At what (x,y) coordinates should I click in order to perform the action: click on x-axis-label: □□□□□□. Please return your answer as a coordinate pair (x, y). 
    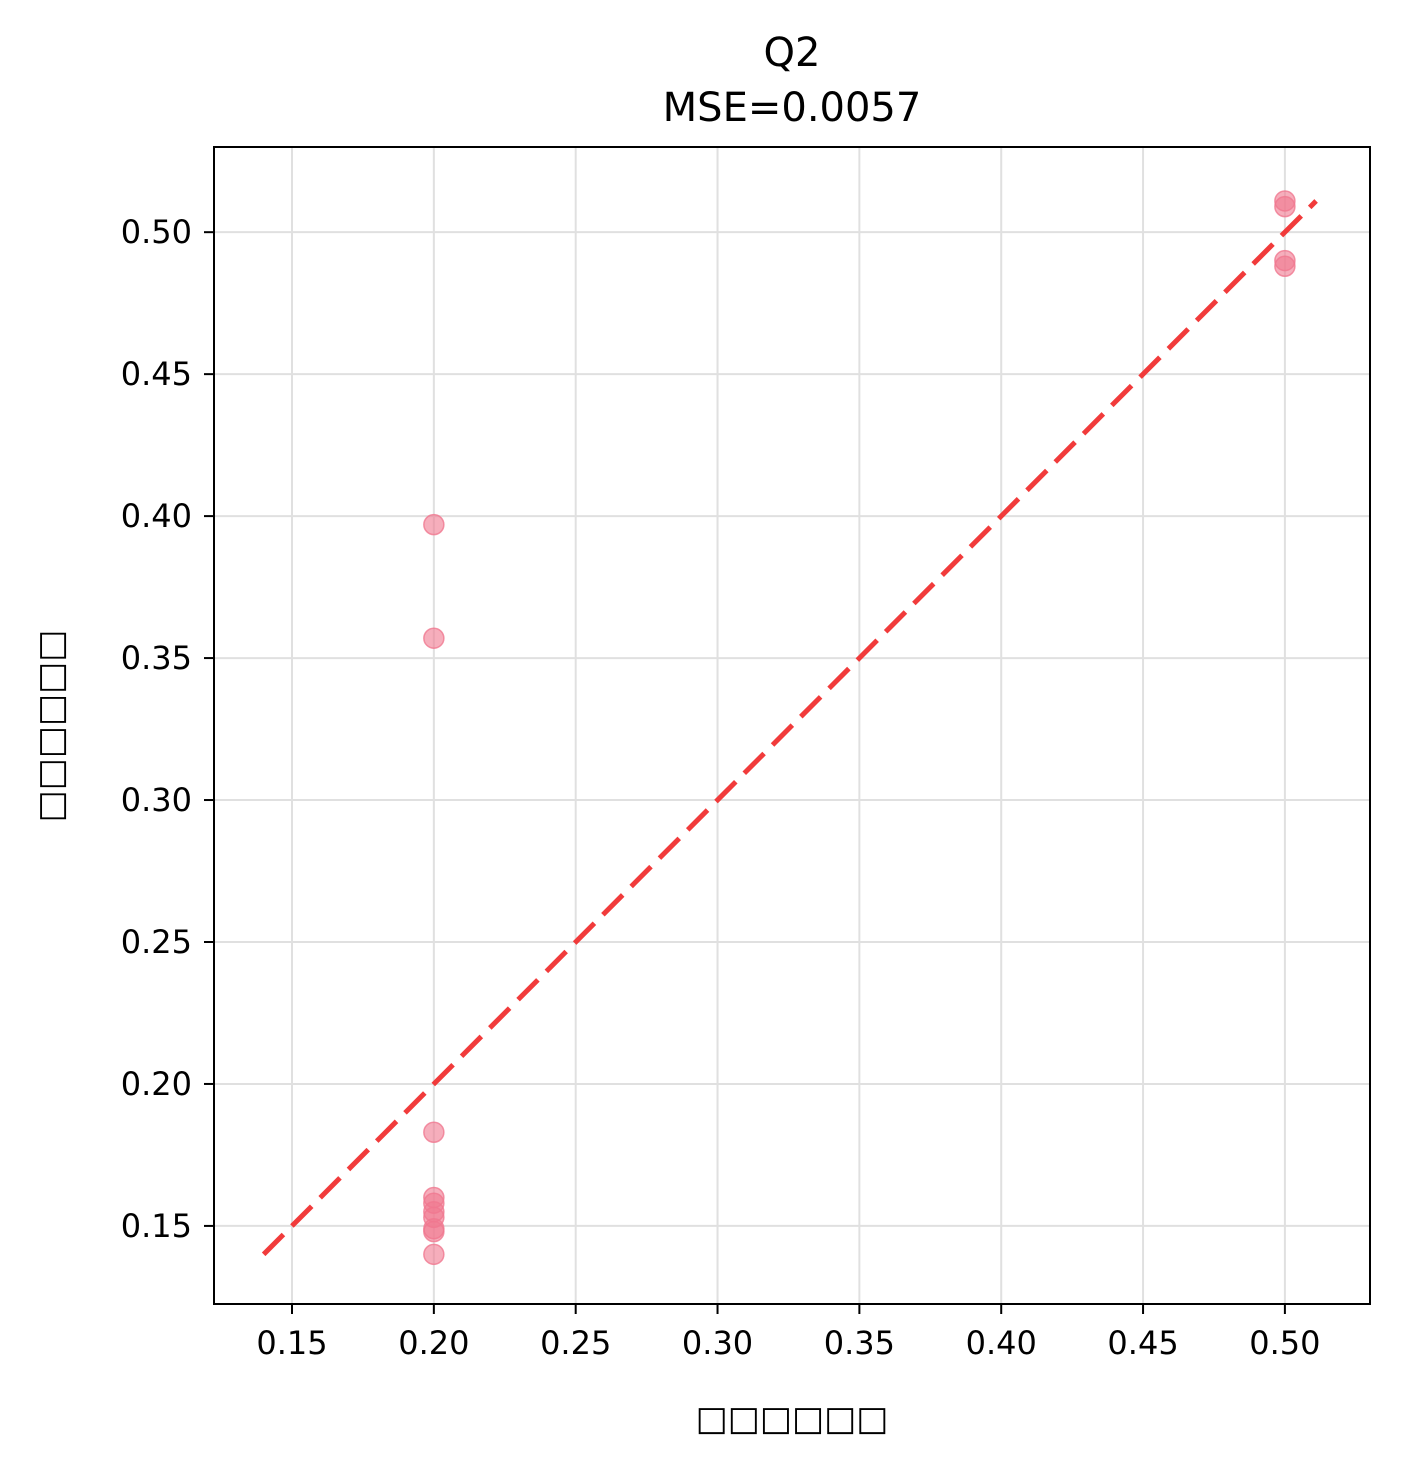
    Looking at the image, I should click on (792, 1419).